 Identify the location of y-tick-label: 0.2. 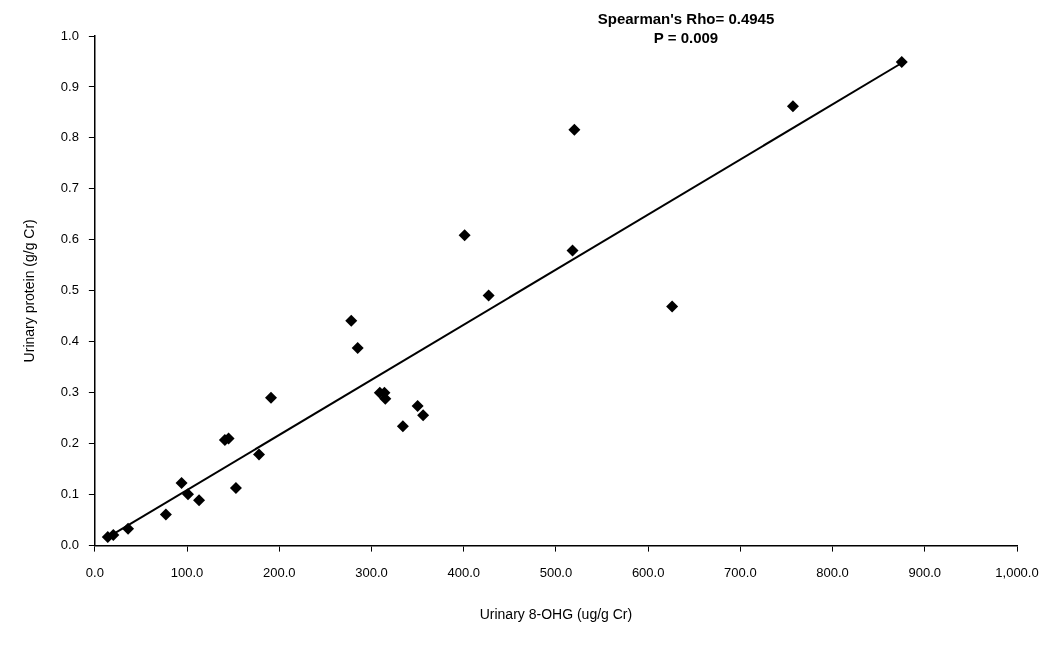
(69, 443).